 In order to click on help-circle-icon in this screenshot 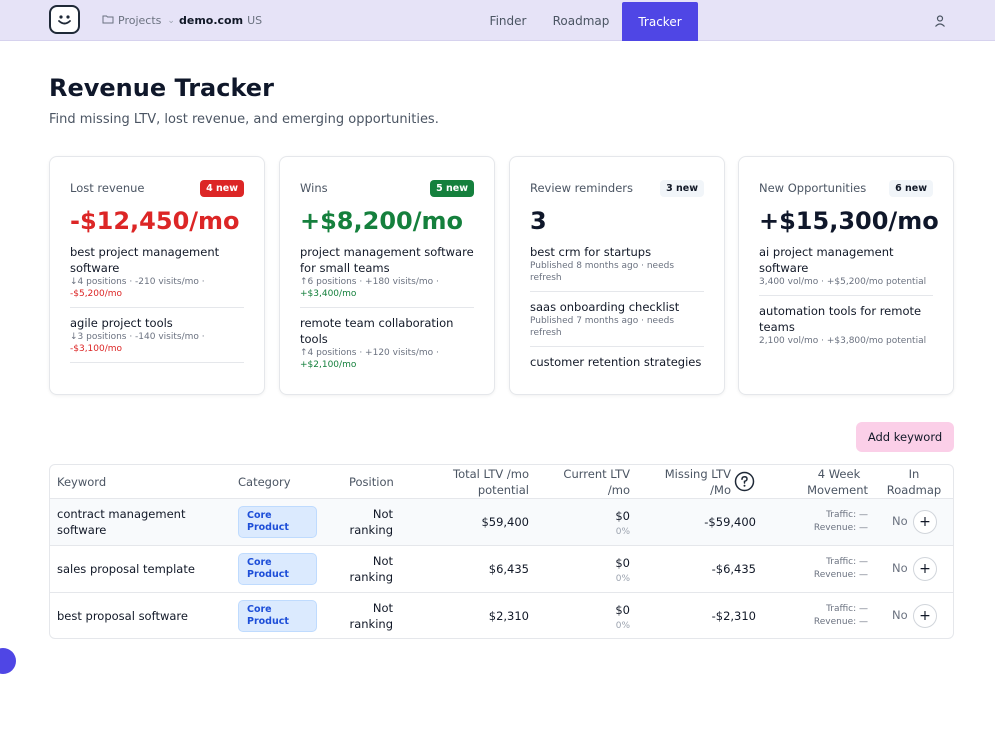, I will do `click(744, 483)`.